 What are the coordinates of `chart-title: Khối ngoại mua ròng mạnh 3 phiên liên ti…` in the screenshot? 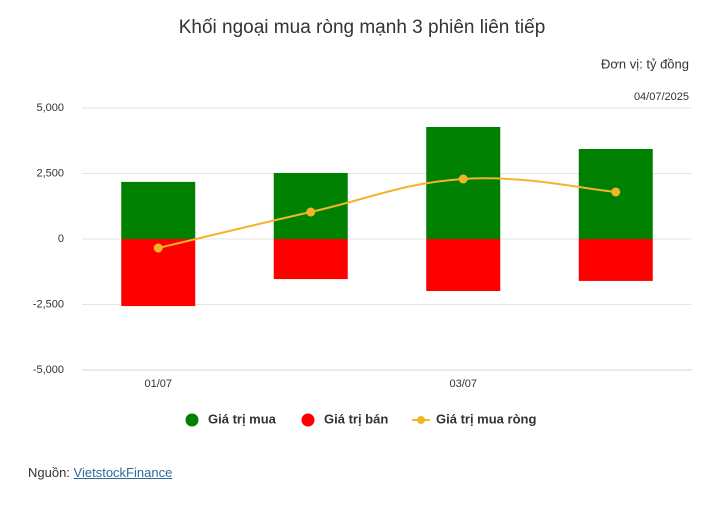 It's located at (362, 27).